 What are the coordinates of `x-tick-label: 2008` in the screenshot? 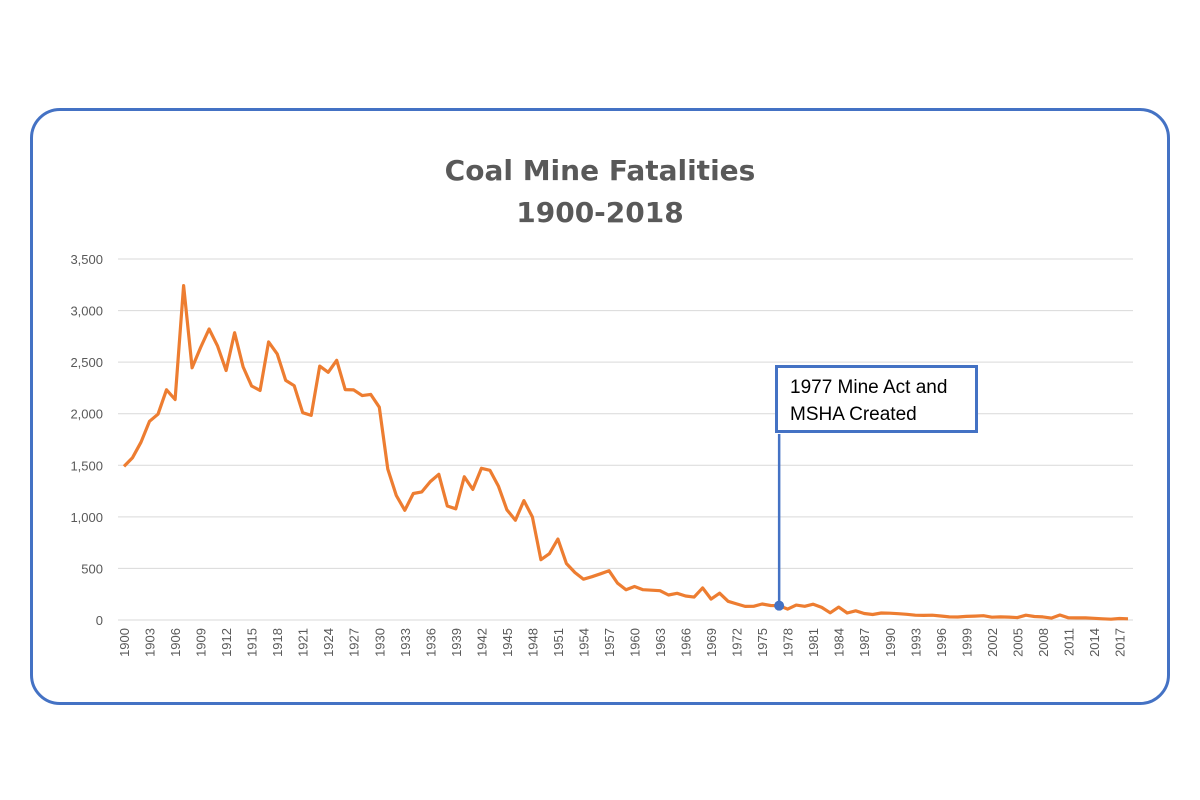 It's located at (1043, 642).